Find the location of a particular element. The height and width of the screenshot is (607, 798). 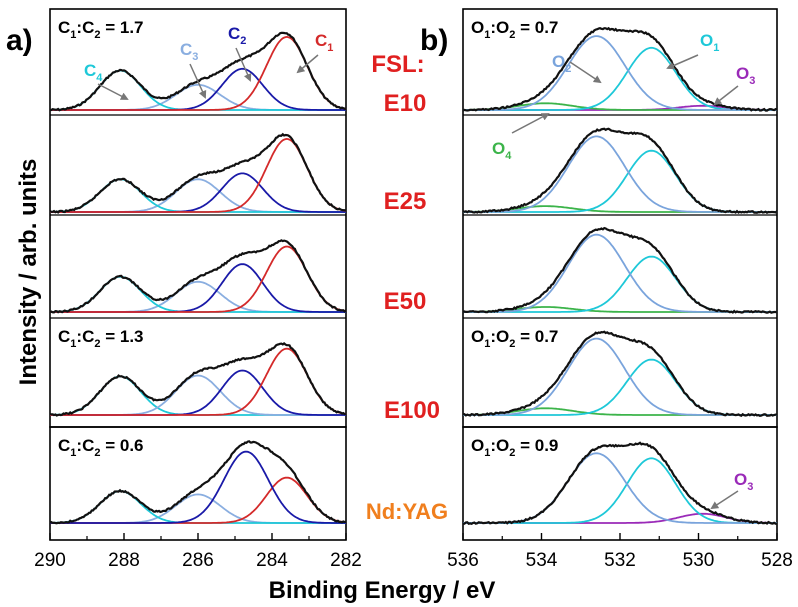

label-c4: C4 is located at coordinates (93, 72).